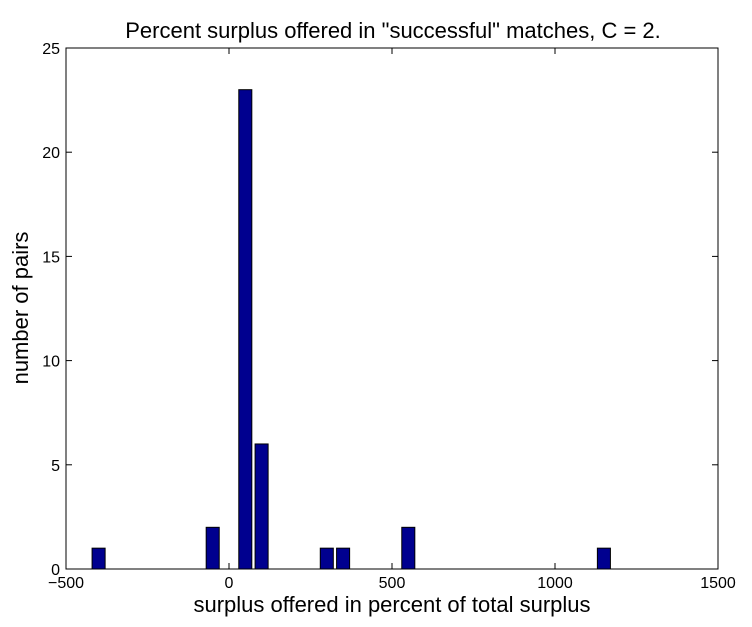 This screenshot has height=627, width=752. I want to click on y-tick-label: 5, so click(55, 466).